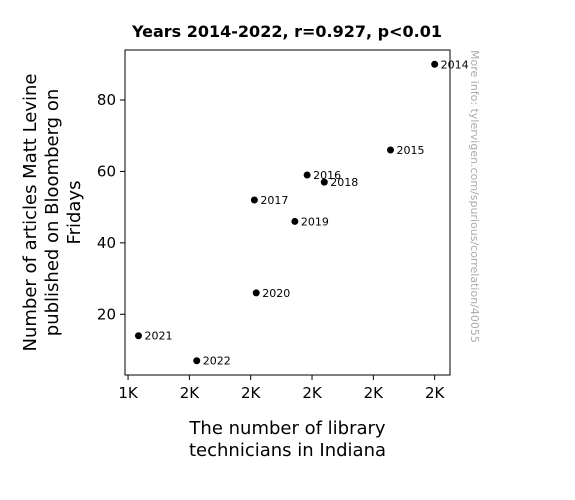 The width and height of the screenshot is (575, 500). I want to click on x-axis-label-line: technicians in Indiana, so click(287, 450).